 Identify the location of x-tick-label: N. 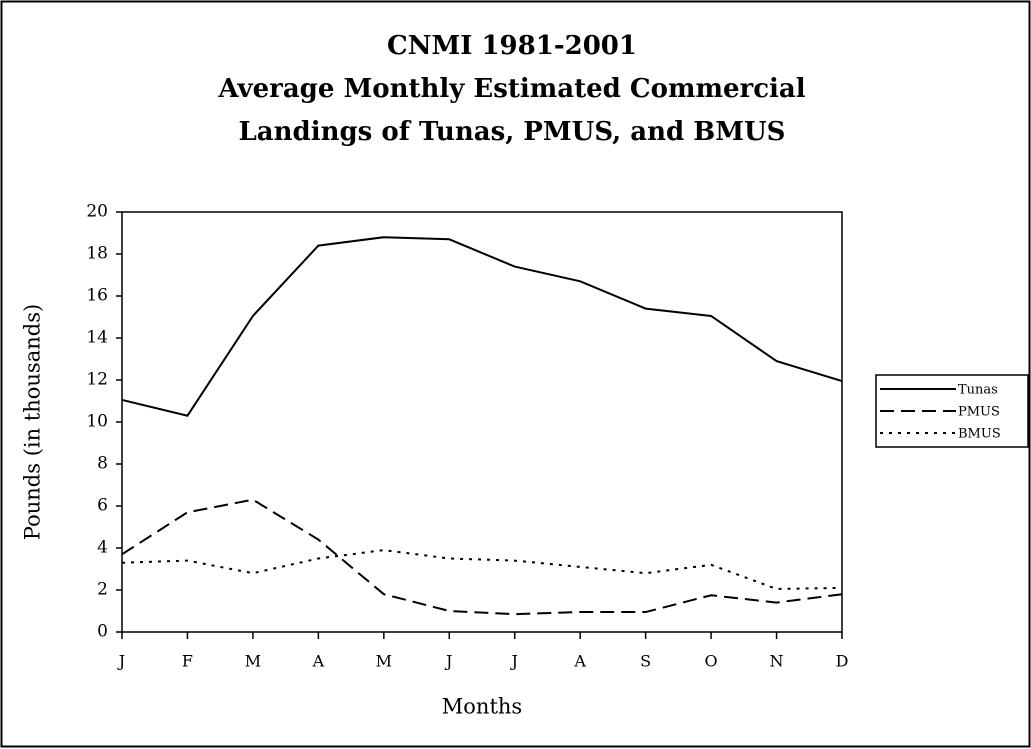
(777, 661).